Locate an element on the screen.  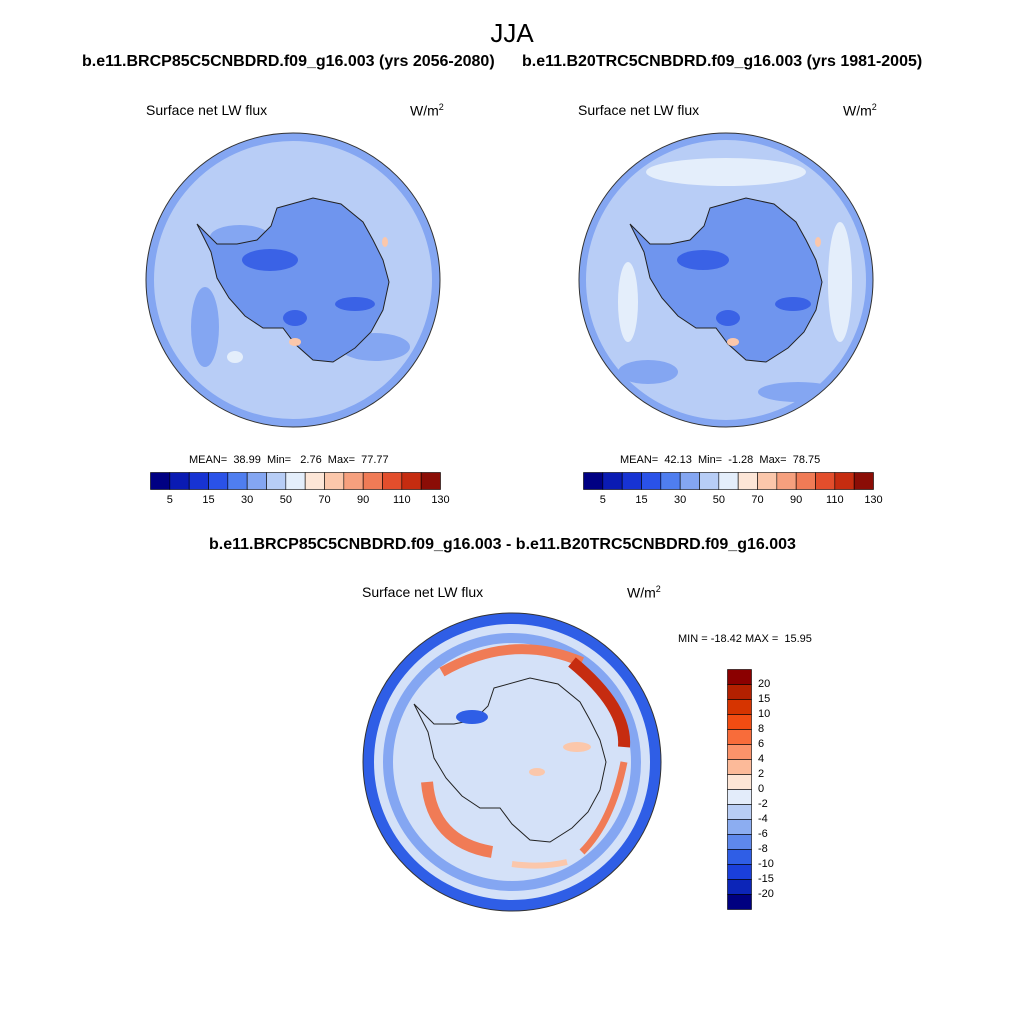
diff-colorbar-tick-label: -8 is located at coordinates (763, 848).